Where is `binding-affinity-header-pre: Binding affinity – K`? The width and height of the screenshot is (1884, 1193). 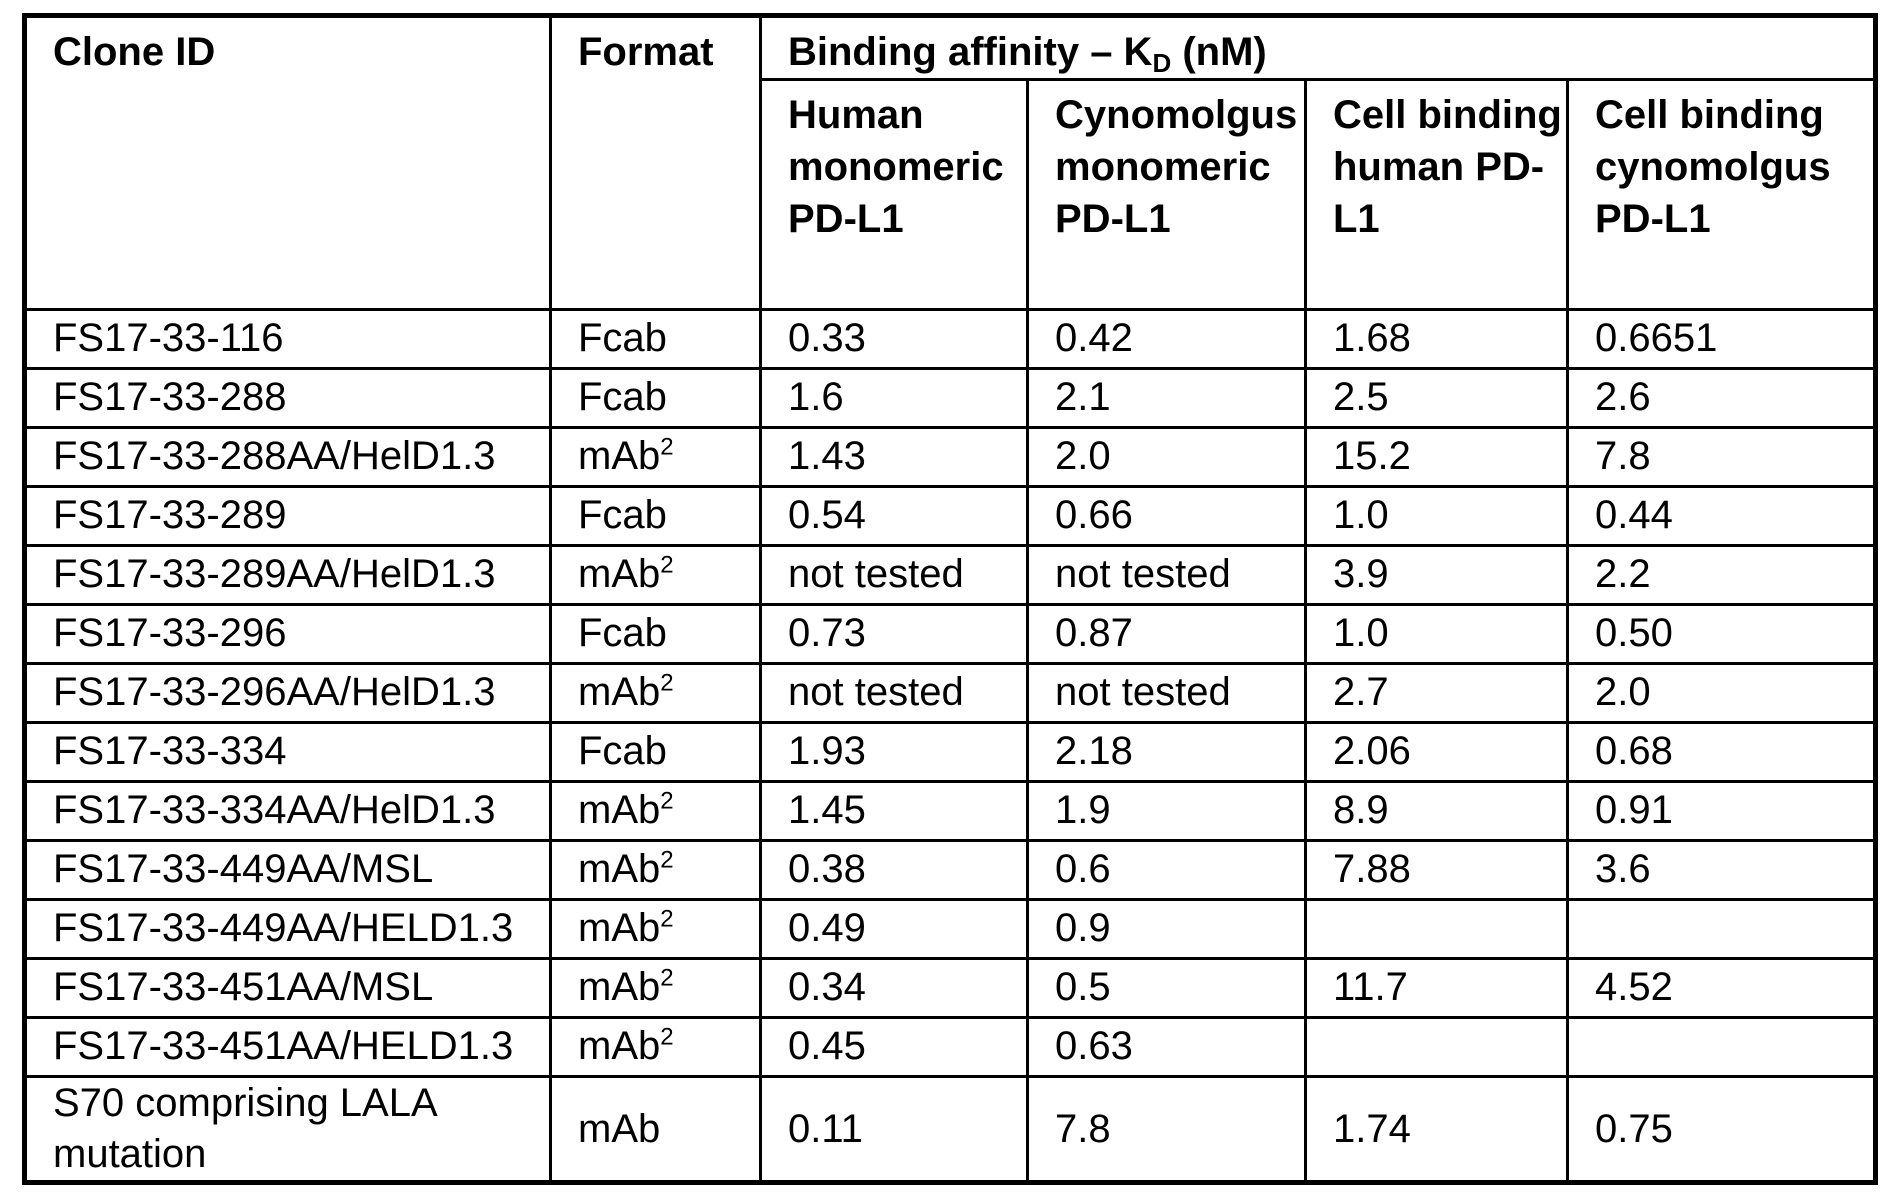
binding-affinity-header-pre: Binding affinity – K is located at coordinates (970, 52).